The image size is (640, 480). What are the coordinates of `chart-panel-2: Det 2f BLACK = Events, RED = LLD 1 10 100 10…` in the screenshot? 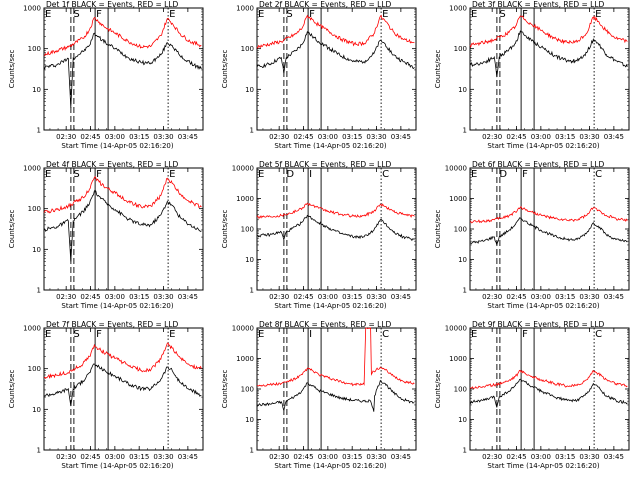 It's located at (319, 75).